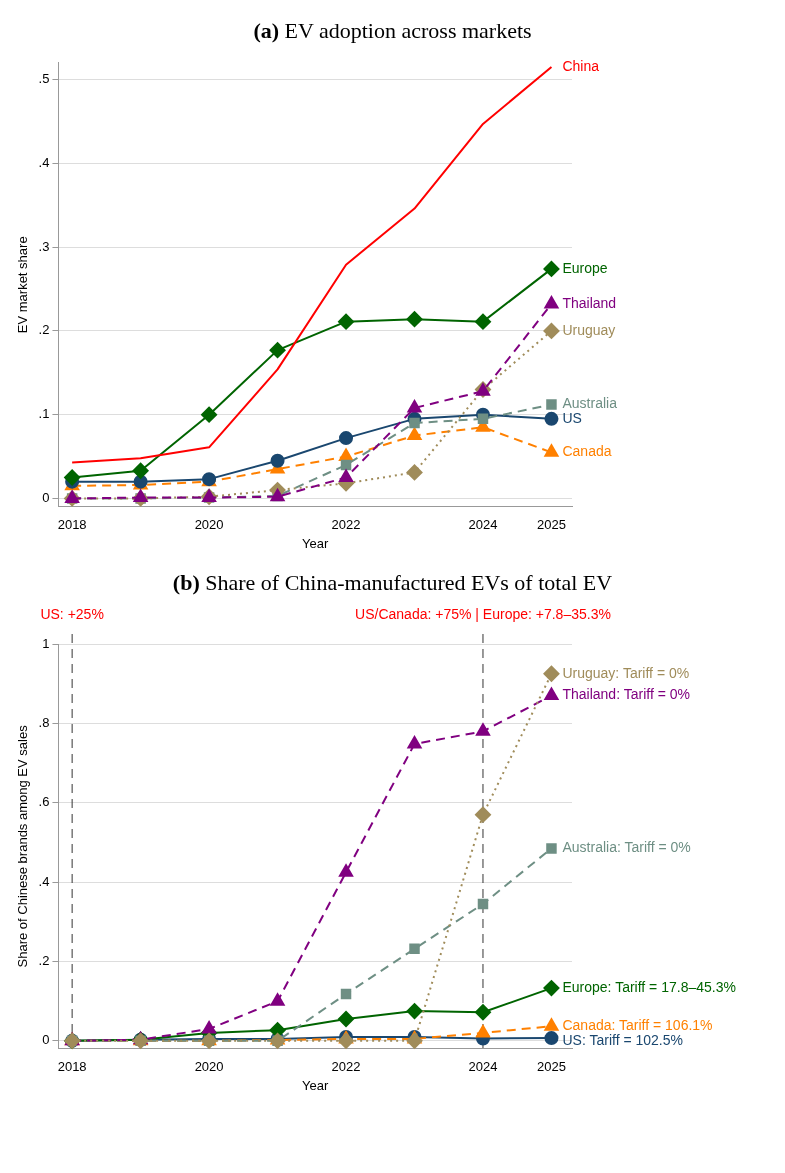  What do you see at coordinates (649, 986) in the screenshot?
I see `series-label: Europe: Tariff = 17.8–45.3%` at bounding box center [649, 986].